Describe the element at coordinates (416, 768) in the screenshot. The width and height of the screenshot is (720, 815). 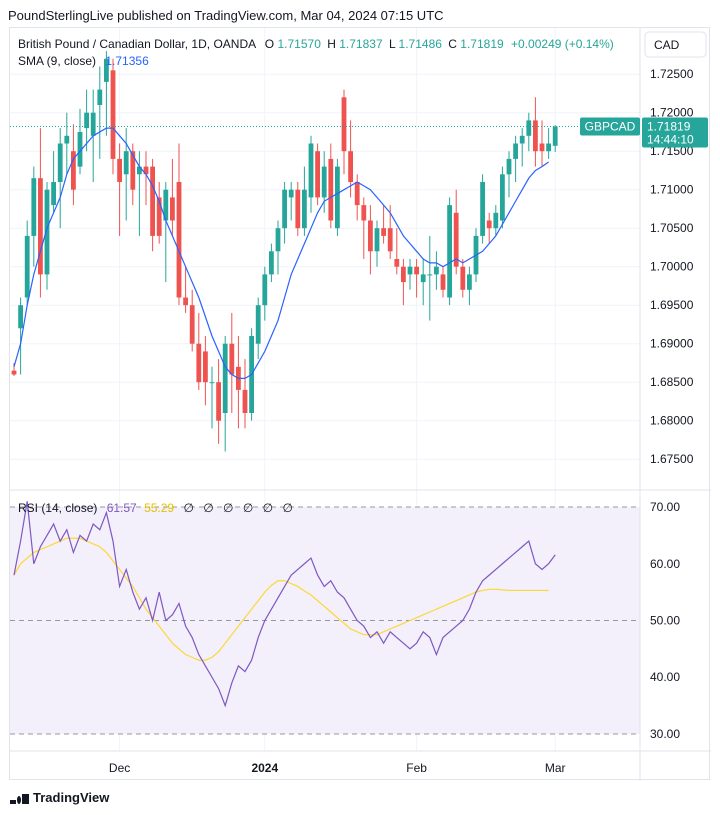
I see `time-tick-label: Feb` at that location.